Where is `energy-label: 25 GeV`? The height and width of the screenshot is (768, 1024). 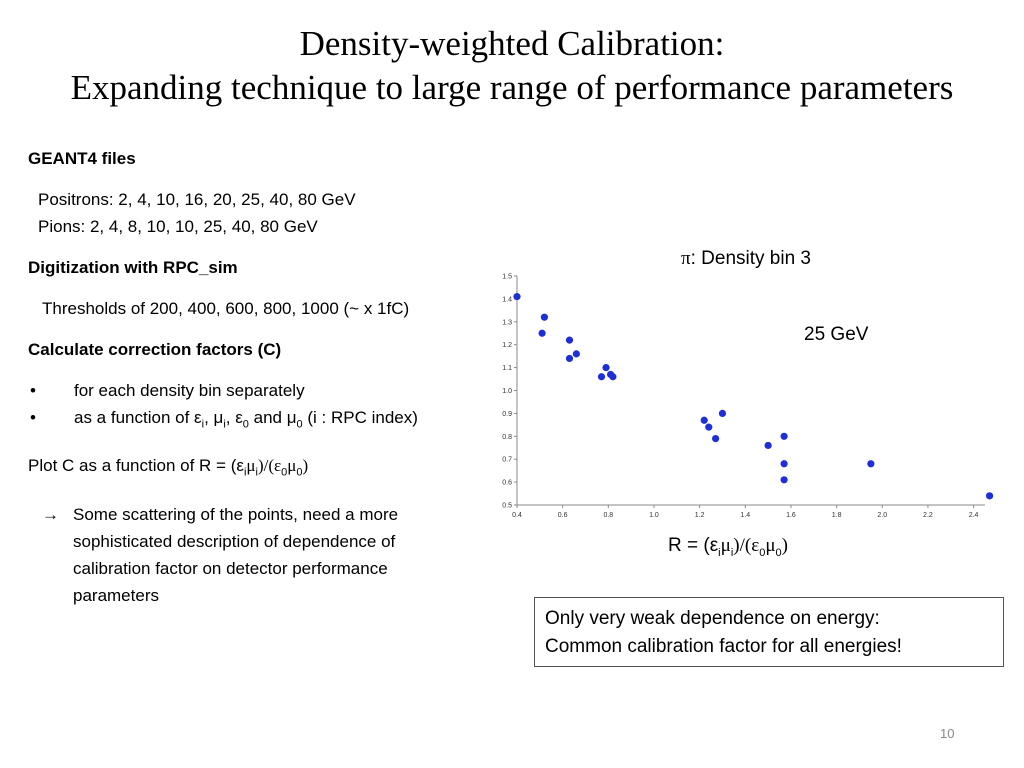
energy-label: 25 GeV is located at coordinates (836, 334).